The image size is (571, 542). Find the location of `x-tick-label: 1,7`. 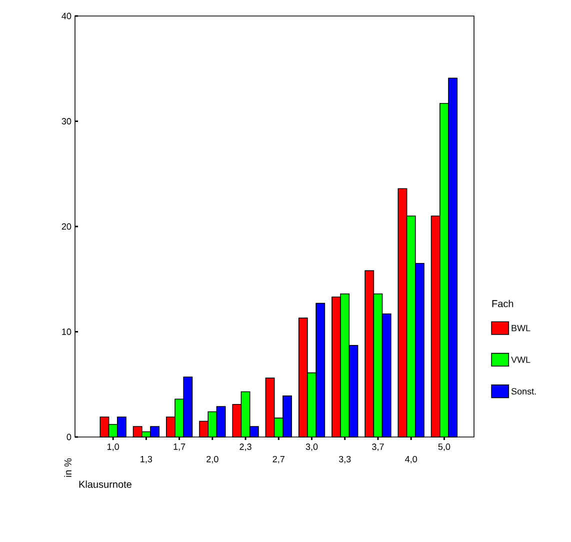

x-tick-label: 1,7 is located at coordinates (180, 447).